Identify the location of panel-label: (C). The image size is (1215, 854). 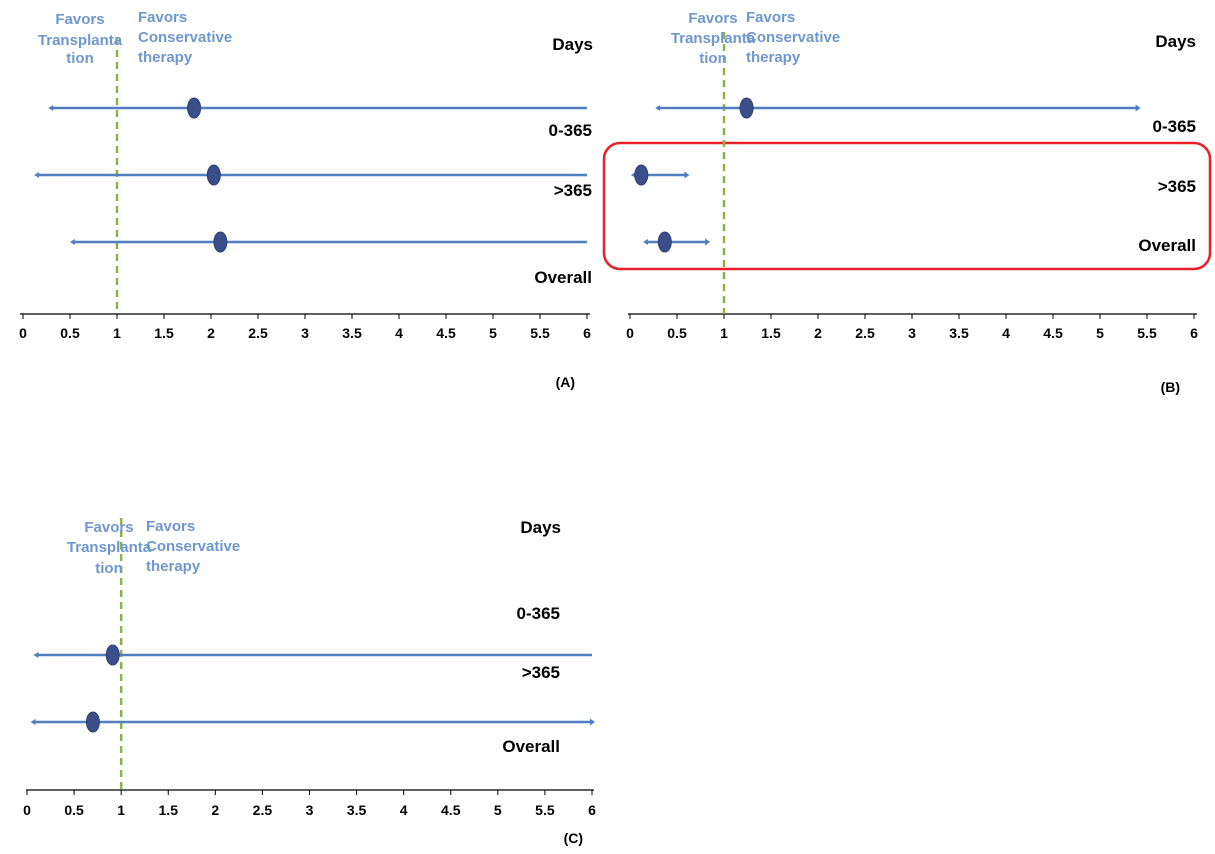
(573, 838).